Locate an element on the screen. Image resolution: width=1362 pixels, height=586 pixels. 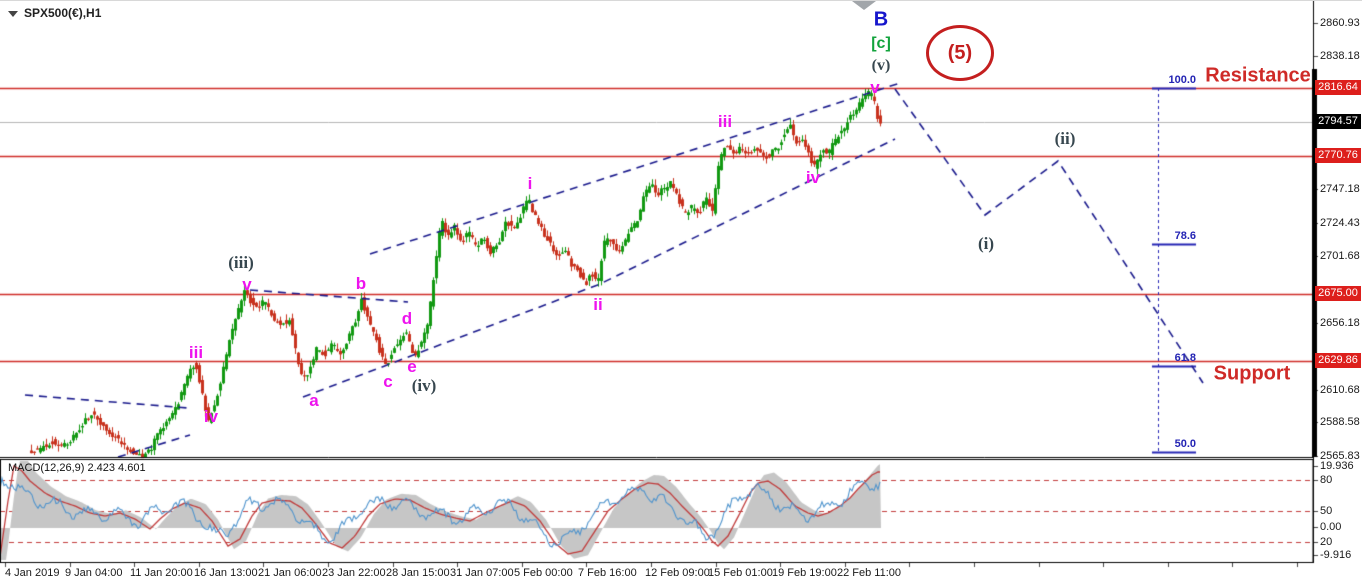
price-tick: 2656.18 is located at coordinates (1340, 323).